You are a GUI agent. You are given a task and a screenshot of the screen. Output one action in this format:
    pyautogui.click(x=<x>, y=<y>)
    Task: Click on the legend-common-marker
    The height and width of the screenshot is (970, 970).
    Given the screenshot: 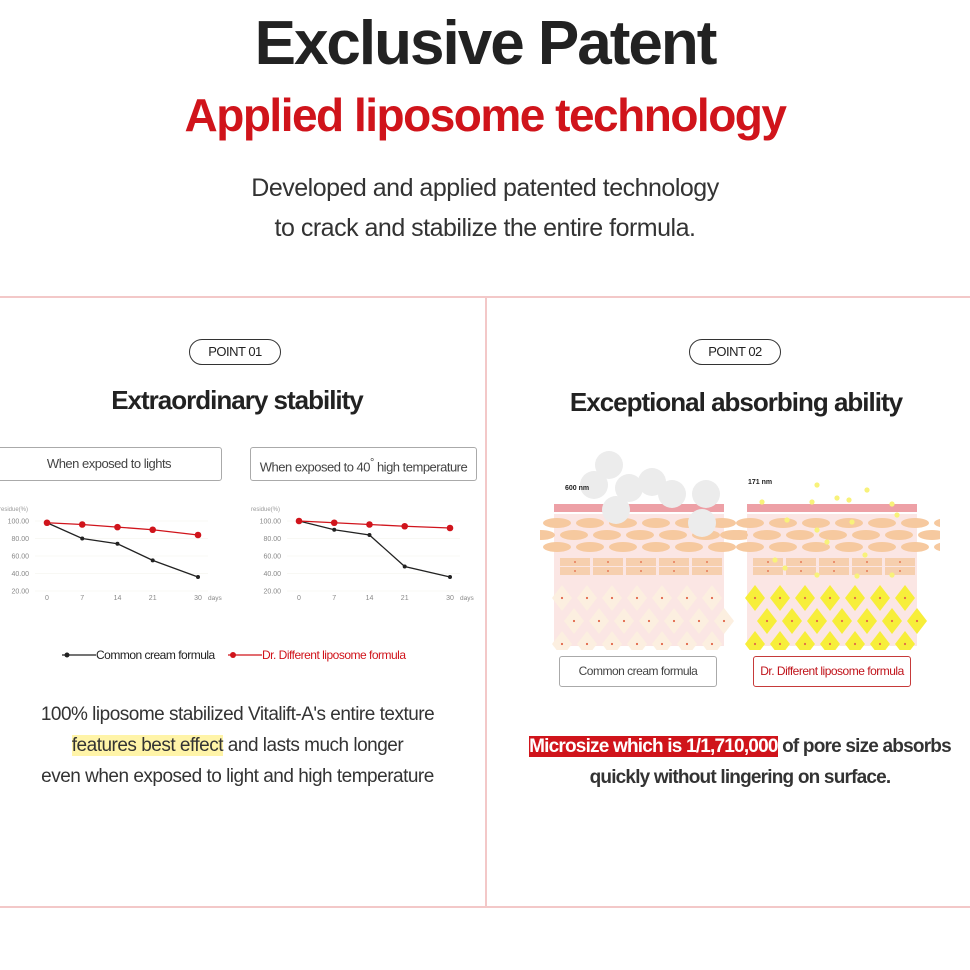 What is the action you would take?
    pyautogui.click(x=79, y=655)
    